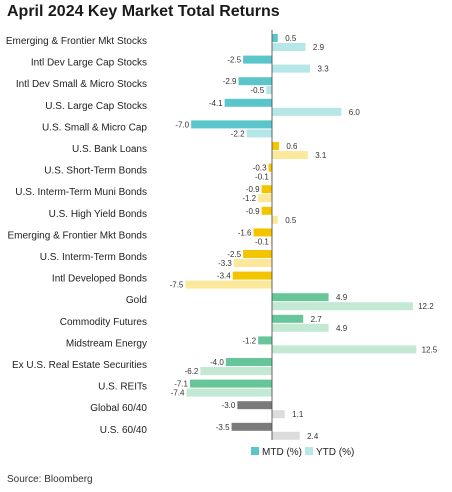 This screenshot has width=452, height=492. I want to click on category-label: Global 60/40, so click(118, 408).